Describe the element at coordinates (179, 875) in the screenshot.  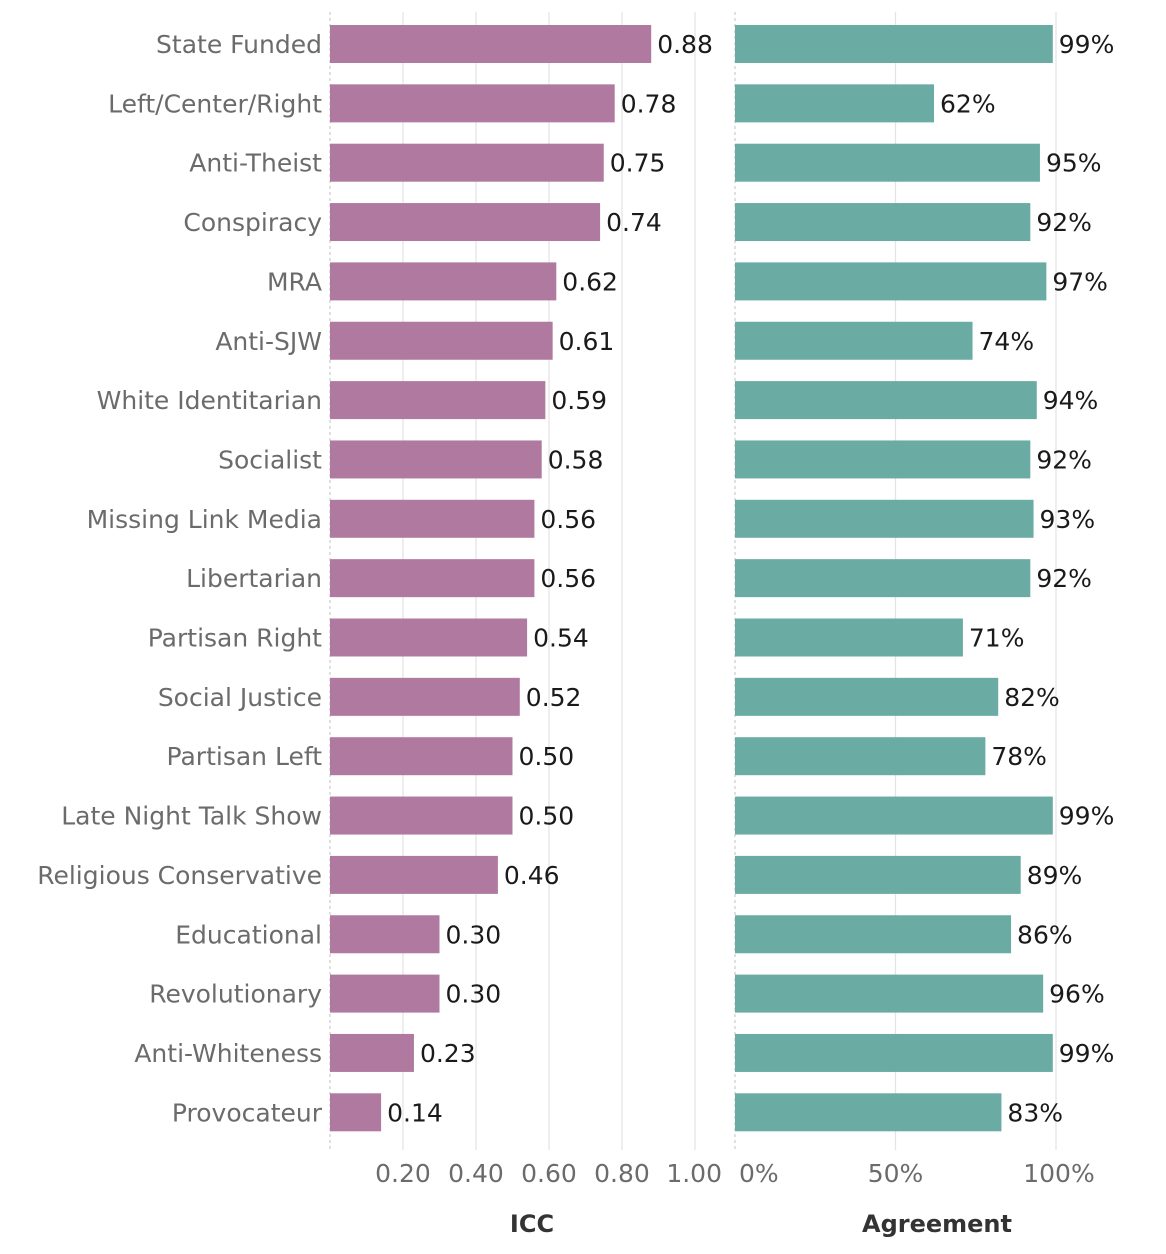
I see `category-label-14: Religious Conservative` at that location.